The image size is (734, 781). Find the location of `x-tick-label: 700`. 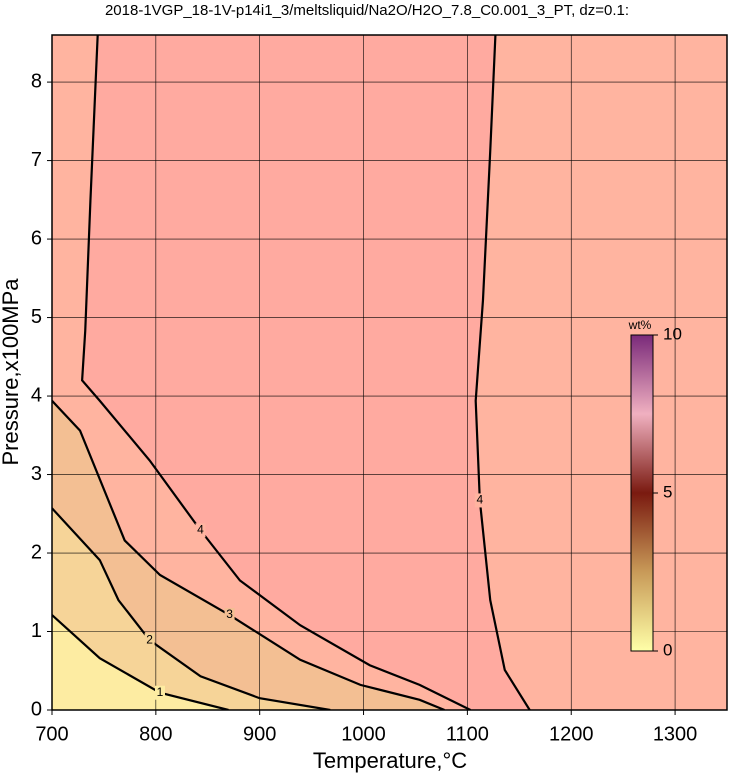

x-tick-label: 700 is located at coordinates (51, 734).